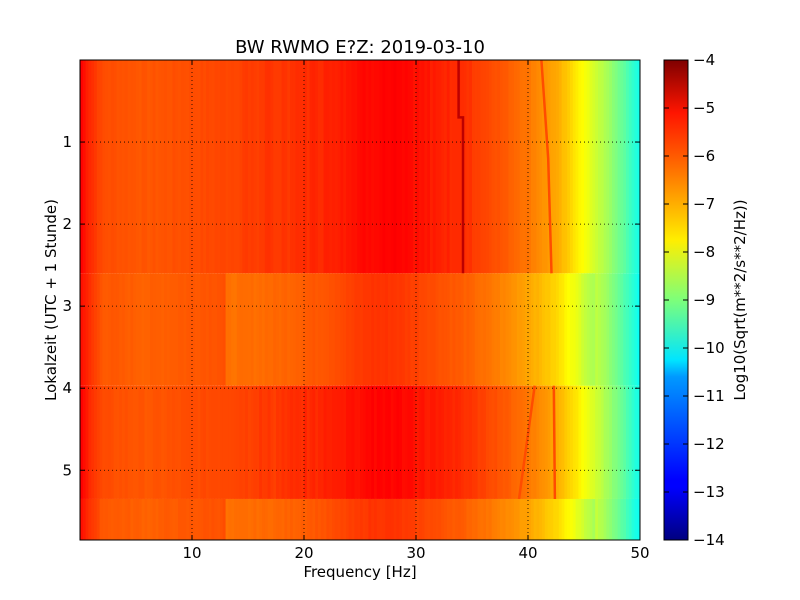 This screenshot has height=600, width=800. What do you see at coordinates (694, 300) in the screenshot?
I see `colorbar-ticks: −4 −5 −6 −7 −8 −9 −10 −11 −12 −13 −14` at bounding box center [694, 300].